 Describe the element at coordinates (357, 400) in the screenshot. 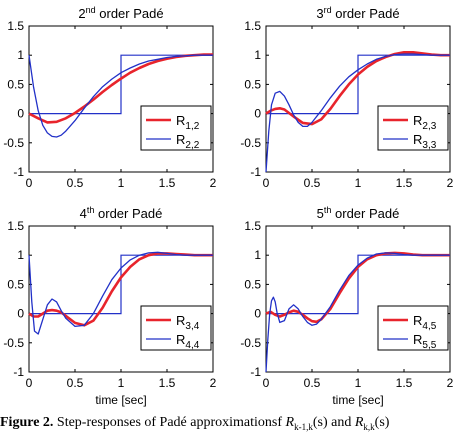

I see `x-axis-label: time [sec]` at that location.